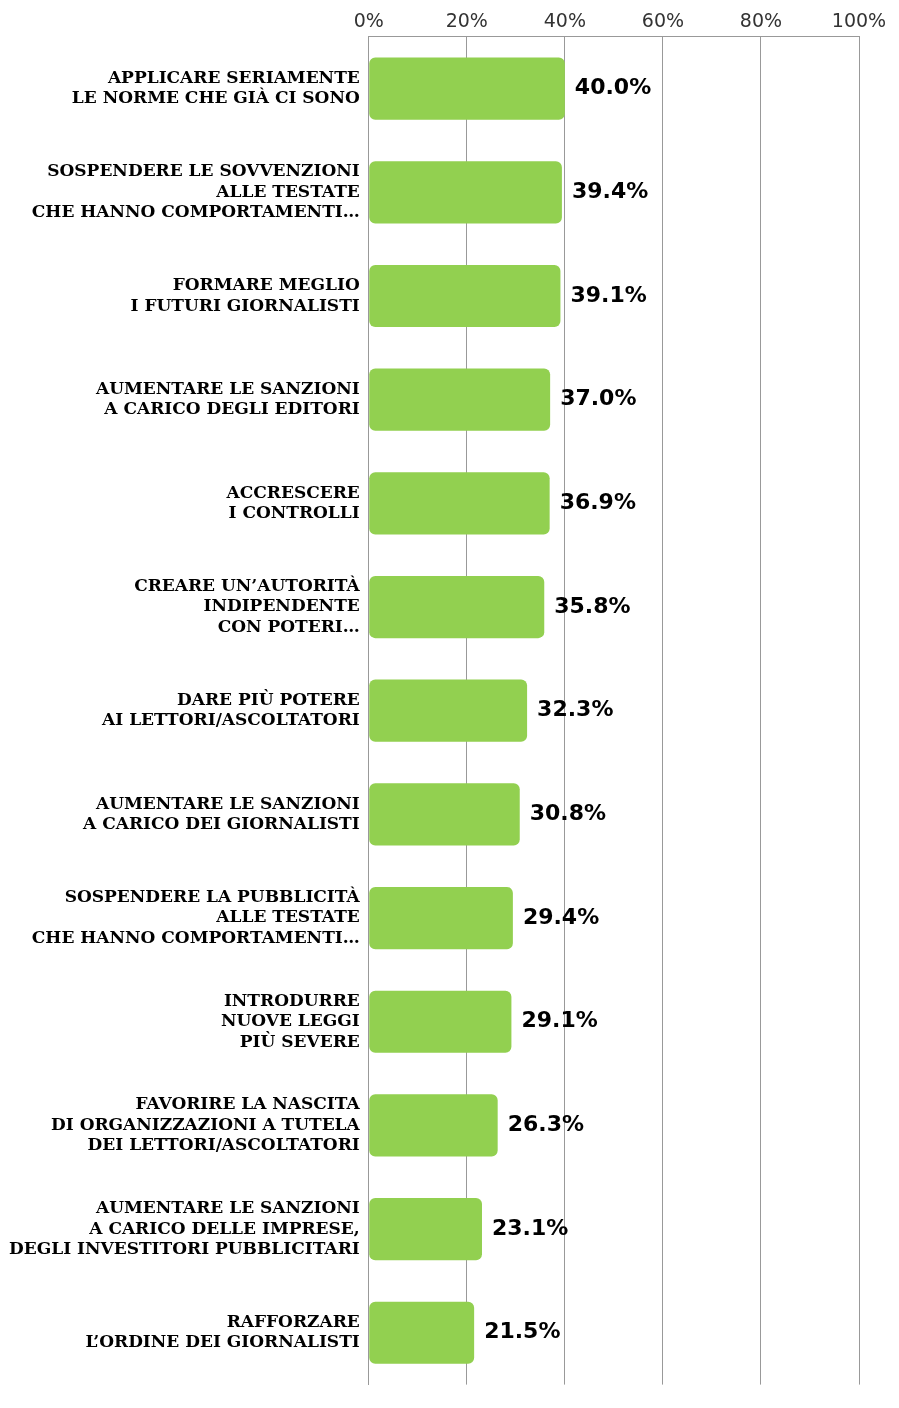 Image resolution: width=899 pixels, height=1408 pixels. Describe the element at coordinates (290, 1020) in the screenshot. I see `y-tick-label: INTRODURRE NUOVE LEGGI PIÙ SEVERE` at that location.